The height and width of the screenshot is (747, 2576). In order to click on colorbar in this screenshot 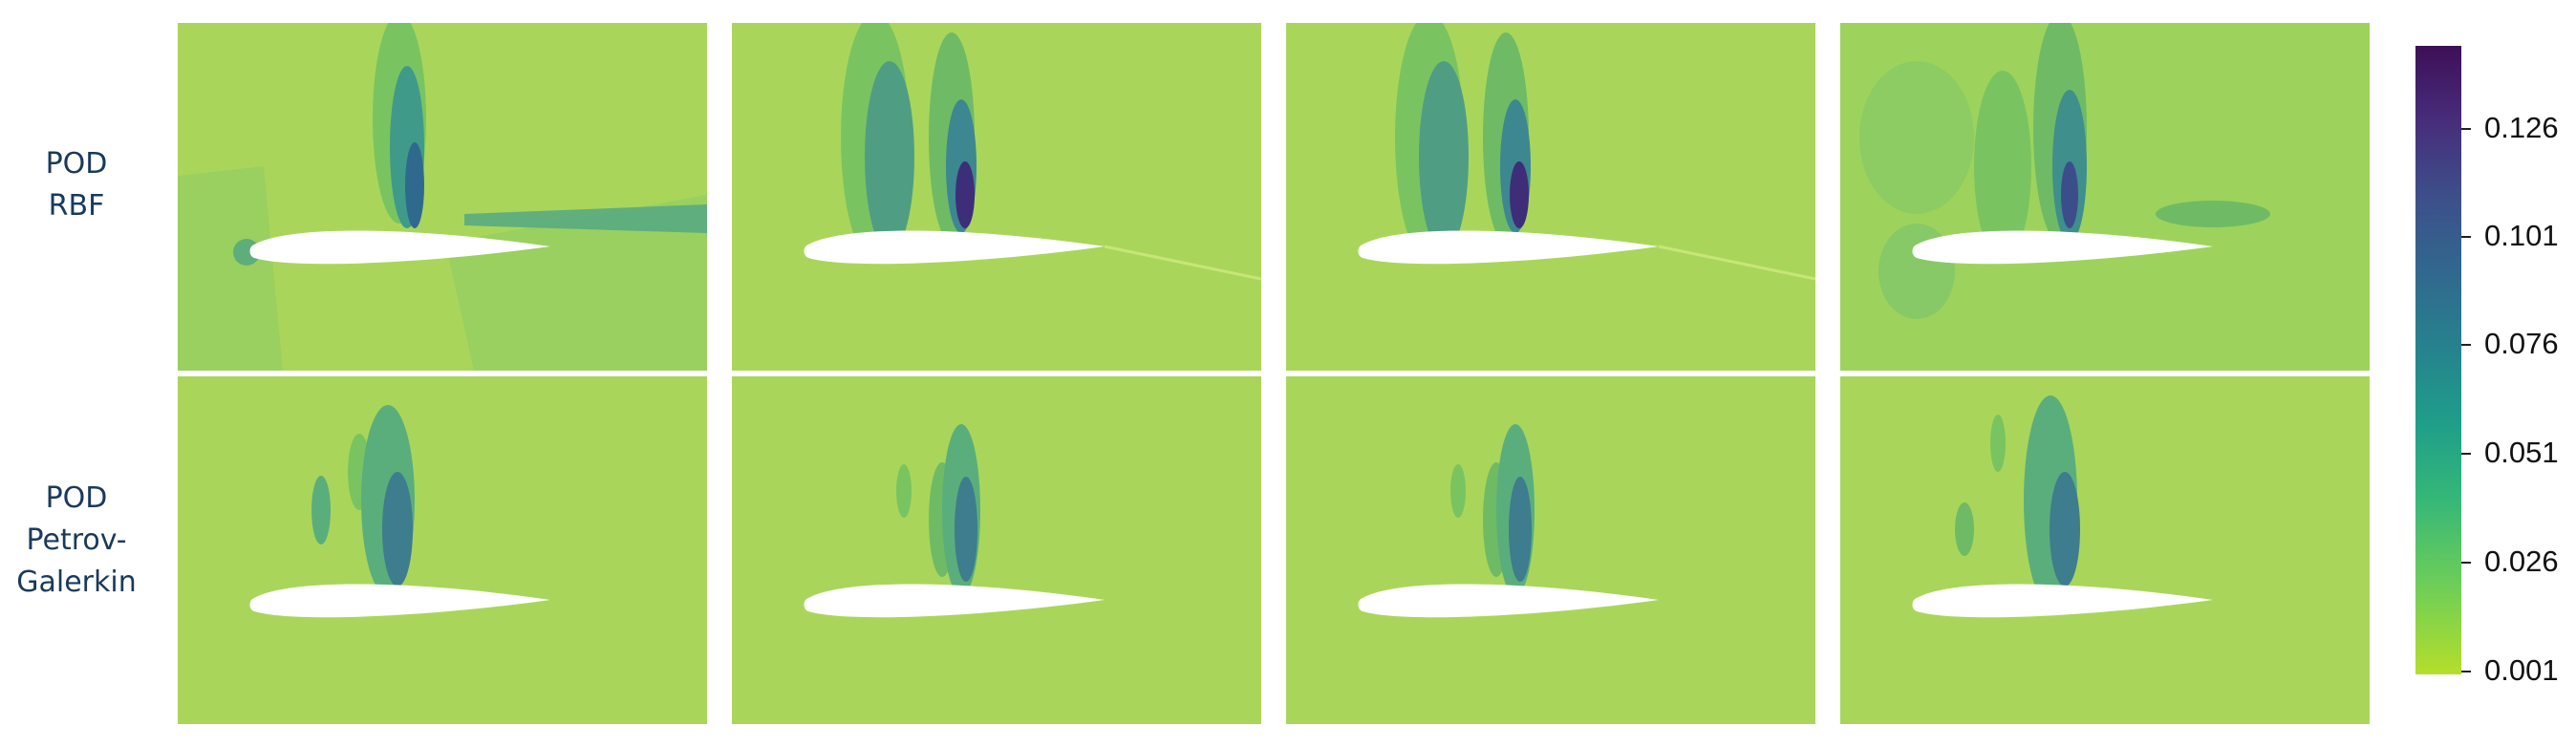, I will do `click(2438, 360)`.